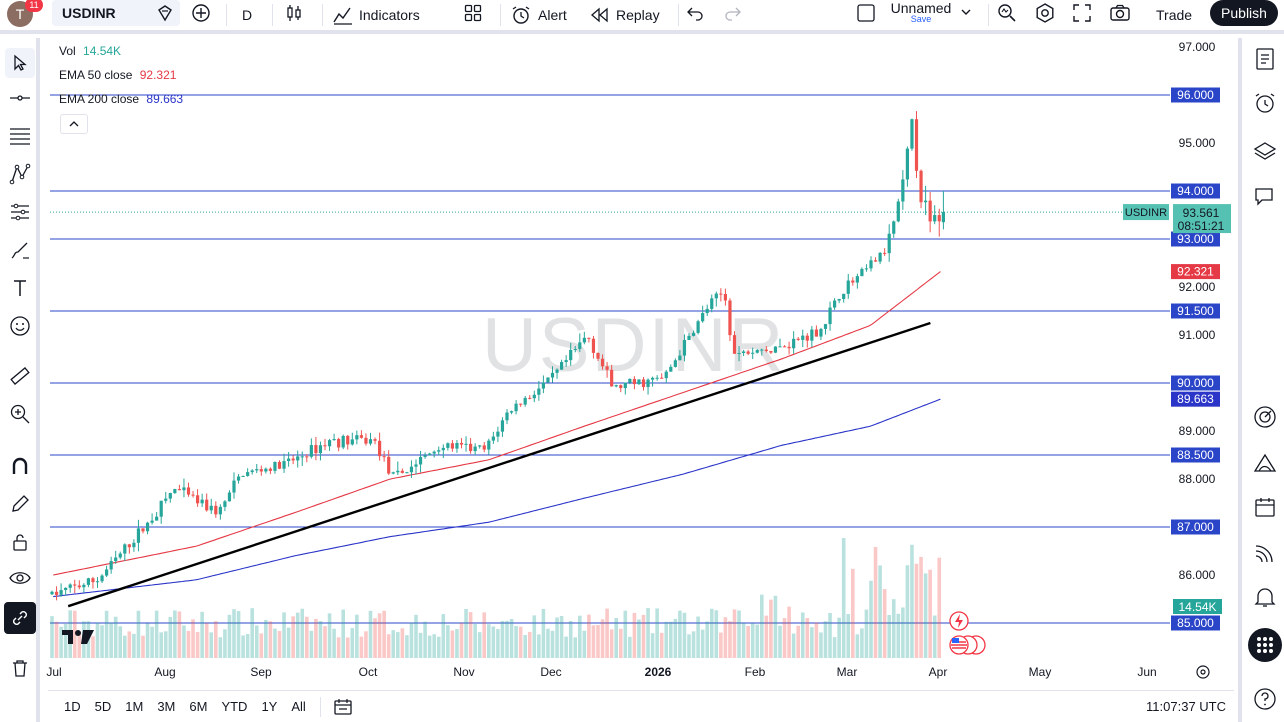  Describe the element at coordinates (20, 326) in the screenshot. I see `emoji-icon` at that location.